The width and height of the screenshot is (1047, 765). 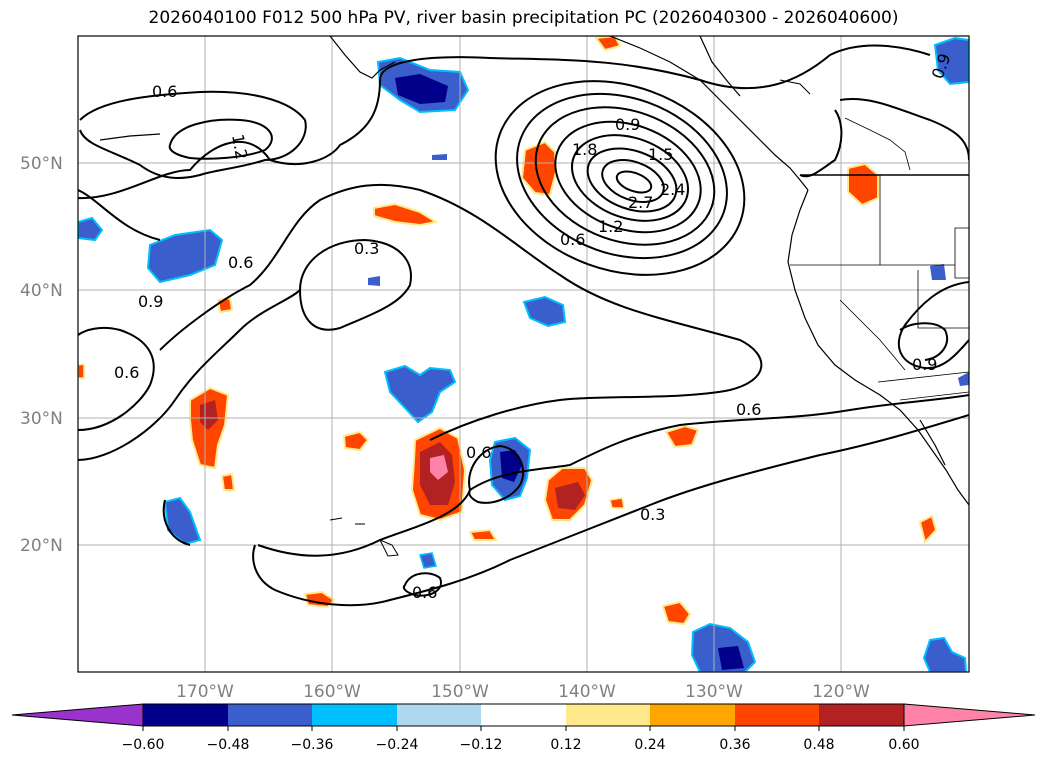 What do you see at coordinates (523, 692) in the screenshot?
I see `longitude-labels: 170°W 160°W 150°W 140°W 130°W 120°W` at bounding box center [523, 692].